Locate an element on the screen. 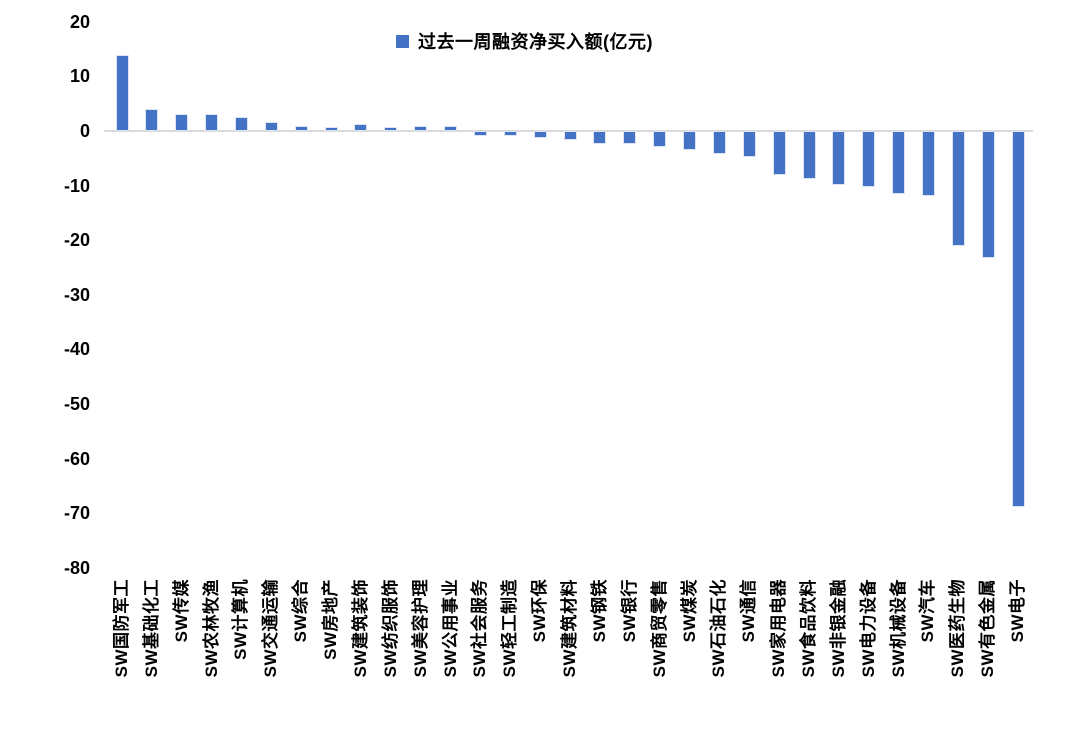 This screenshot has height=730, width=1080. bar-SW社会服务 is located at coordinates (480, 133).